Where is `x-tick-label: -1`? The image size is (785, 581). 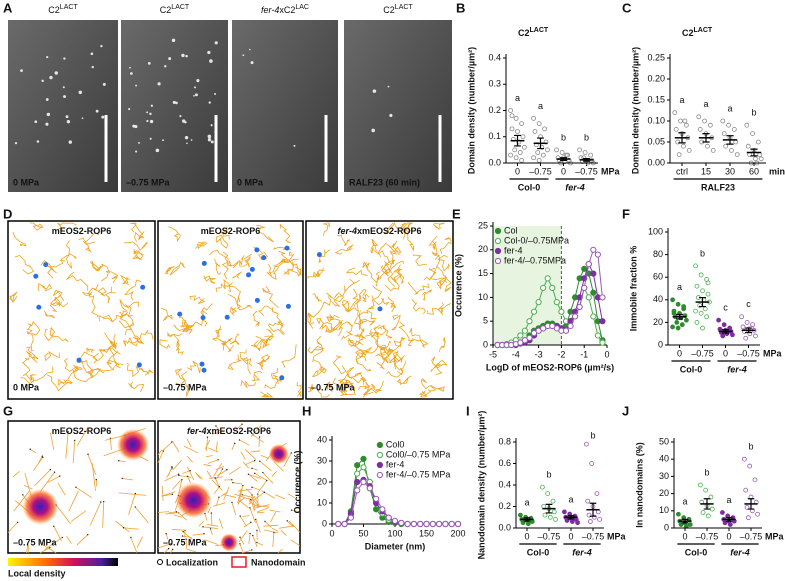
x-tick-label: -1 is located at coordinates (584, 354).